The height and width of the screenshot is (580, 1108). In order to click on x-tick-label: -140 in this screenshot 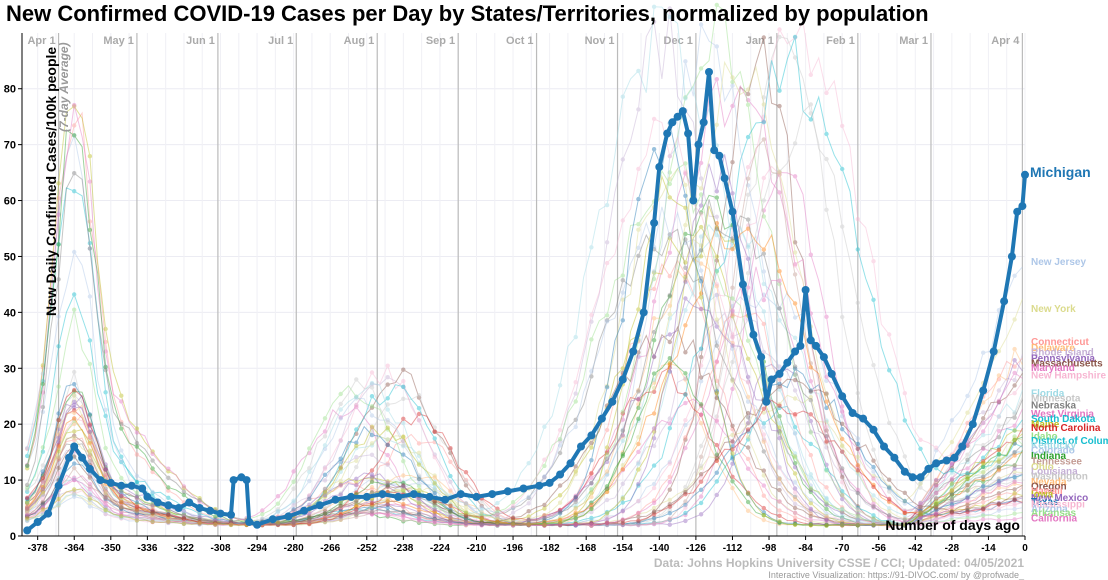, I will do `click(659, 548)`.